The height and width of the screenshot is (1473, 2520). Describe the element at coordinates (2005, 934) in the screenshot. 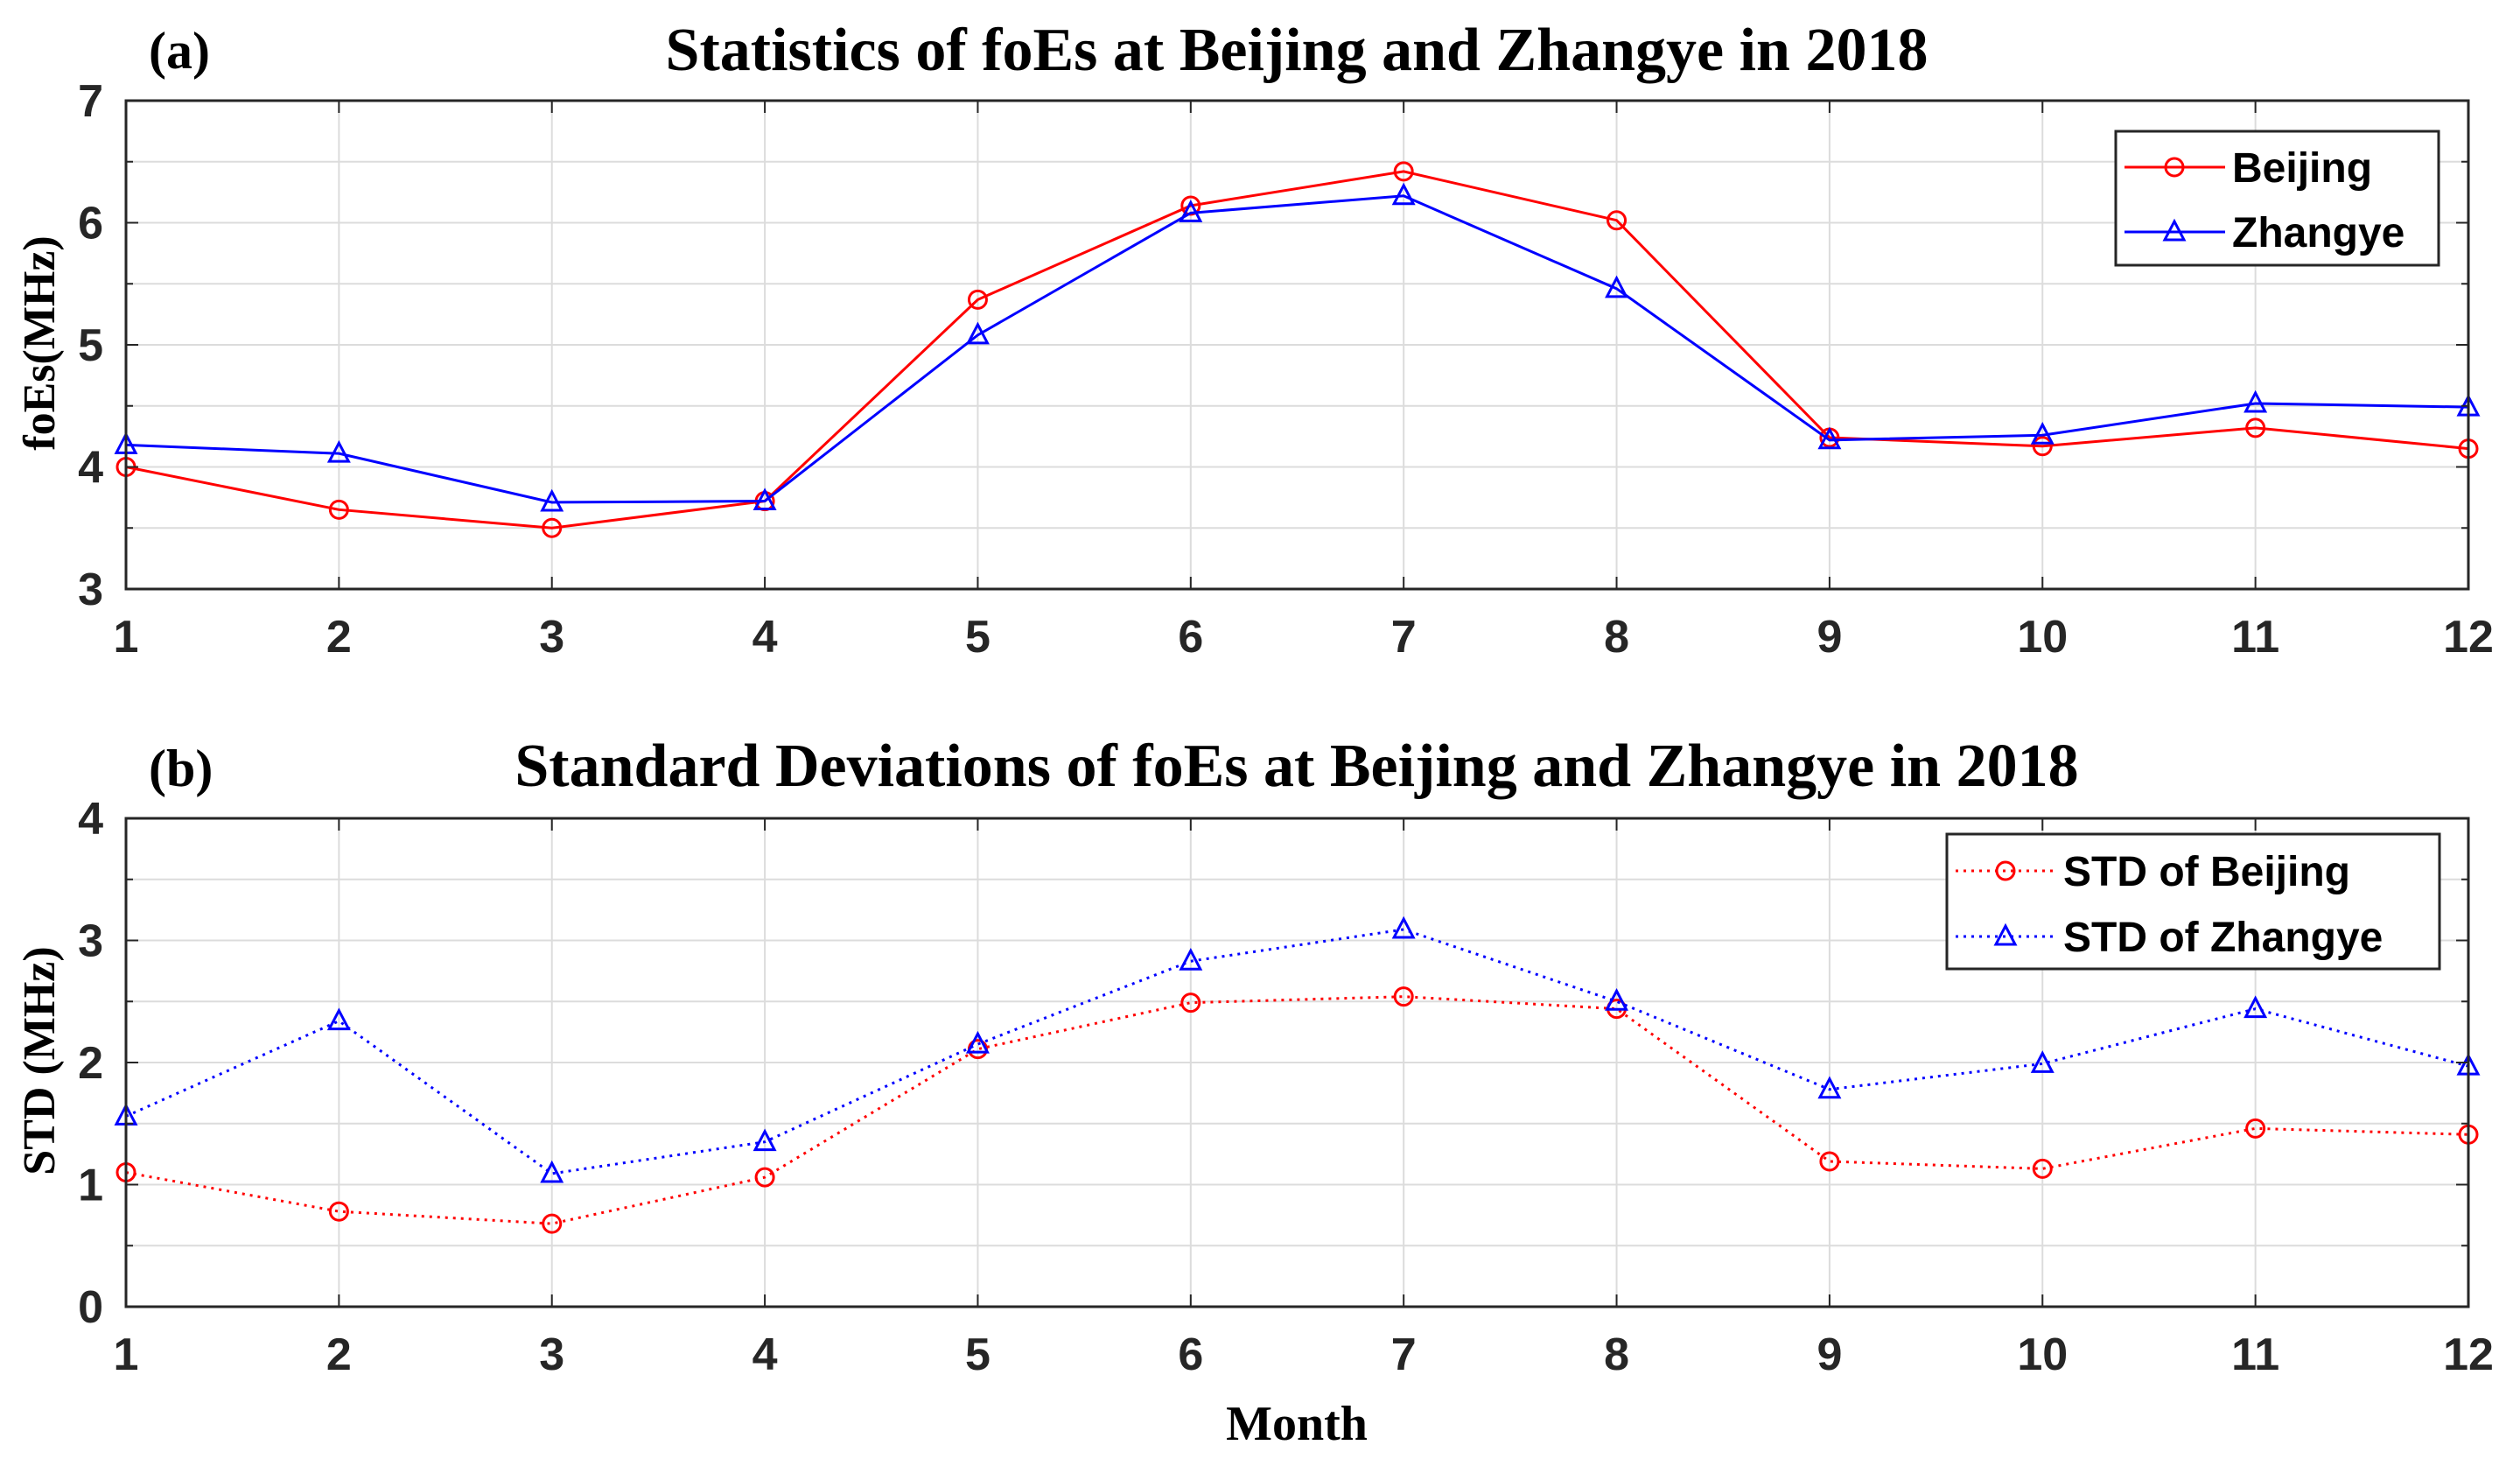

I see `legend-std-zhangye-marker` at that location.